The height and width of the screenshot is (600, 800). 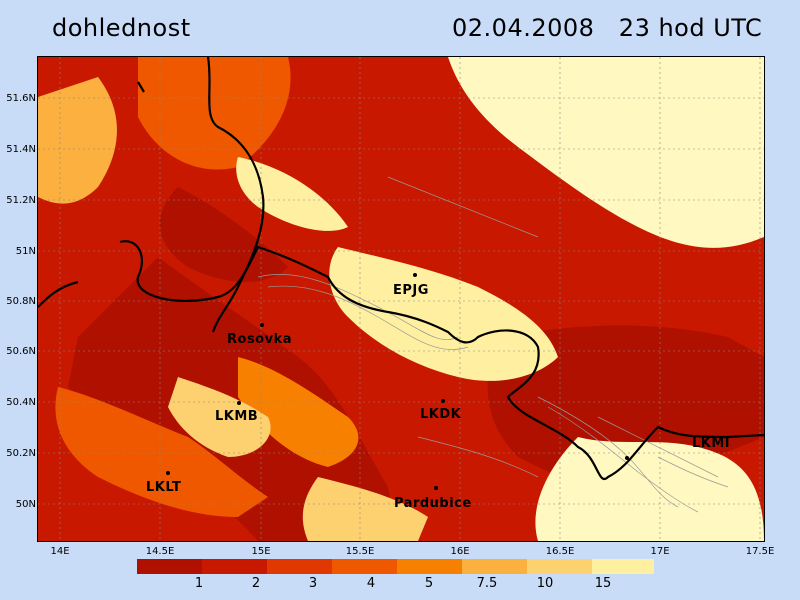 What do you see at coordinates (660, 551) in the screenshot?
I see `lon-tick-label: 17E` at bounding box center [660, 551].